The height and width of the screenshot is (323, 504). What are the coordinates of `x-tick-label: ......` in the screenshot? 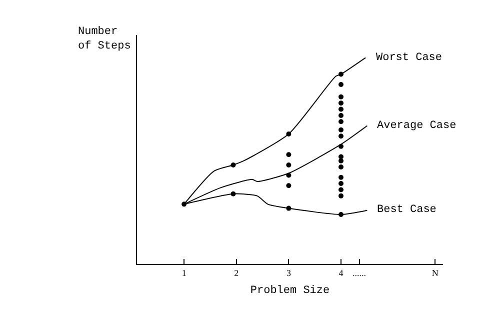 It's located at (359, 273).